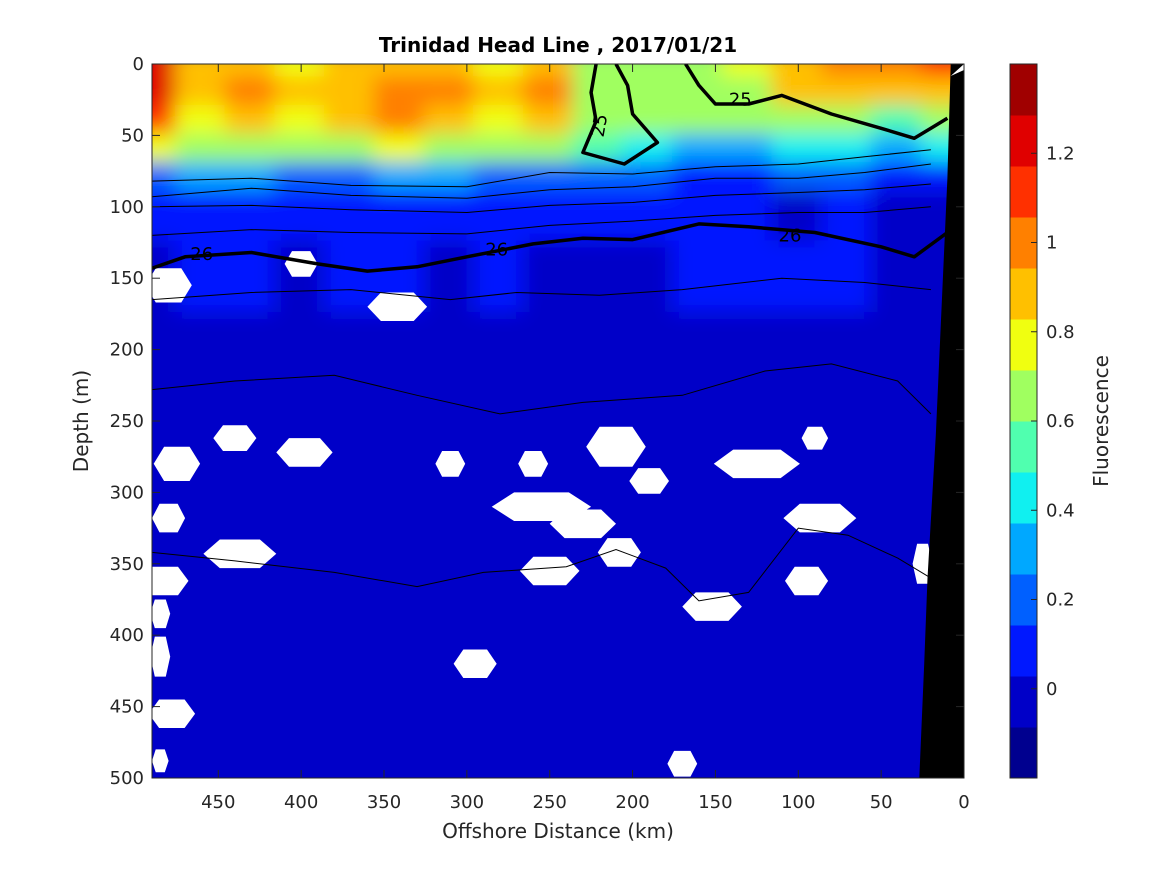 The image size is (1167, 875). What do you see at coordinates (600, 125) in the screenshot?
I see `isopycnal-label: 25` at bounding box center [600, 125].